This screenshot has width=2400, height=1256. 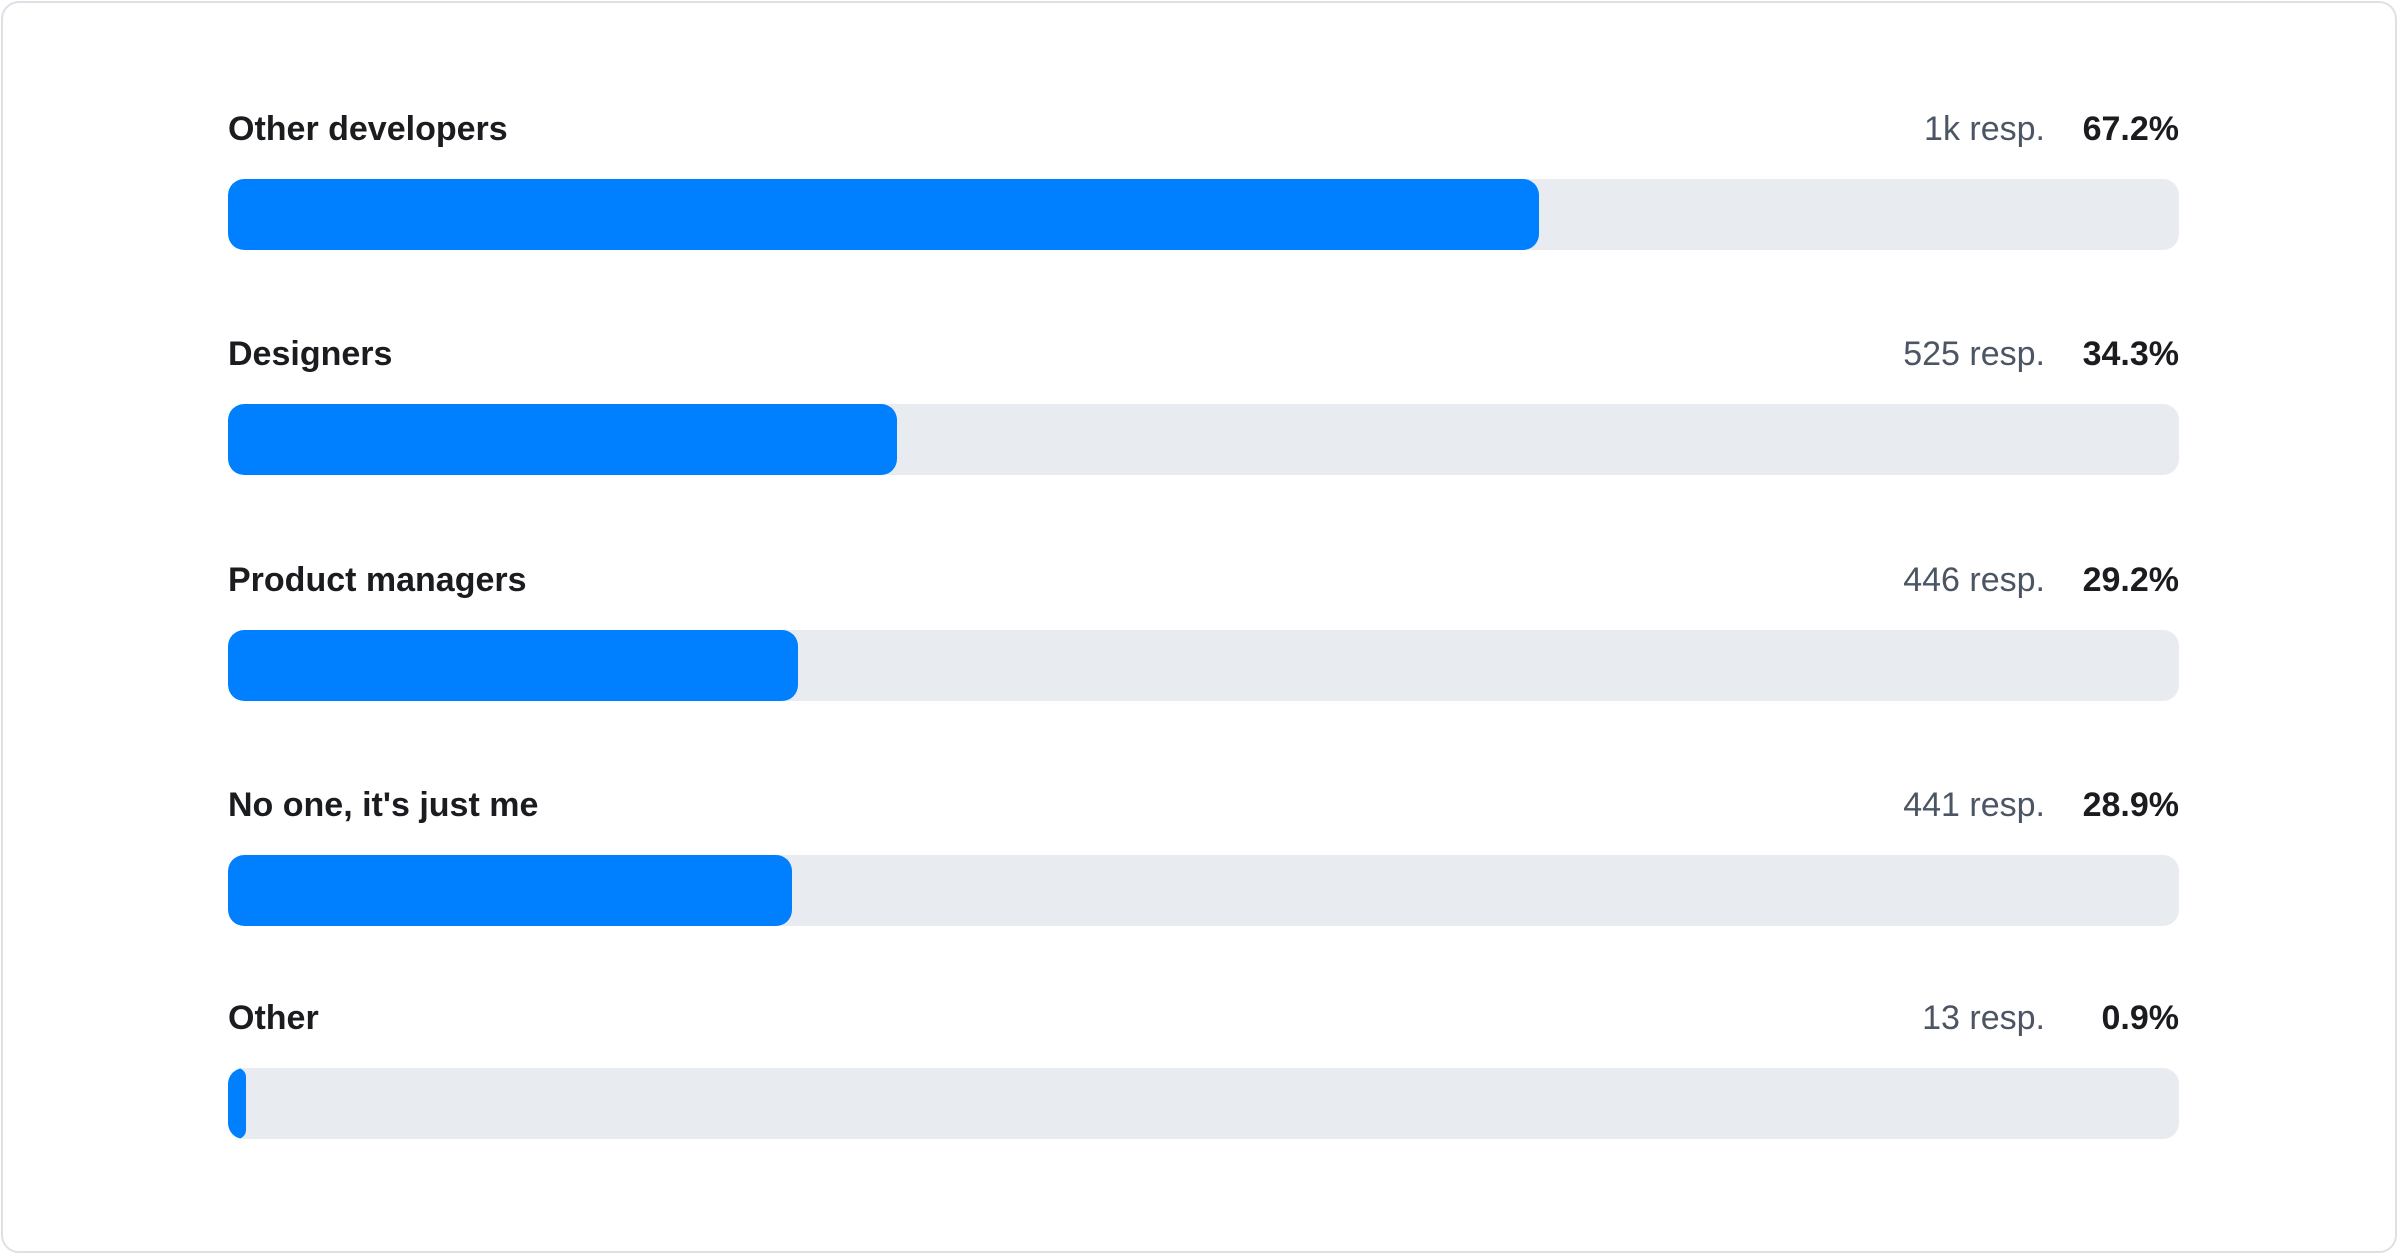 I want to click on row-stats: 441 resp. 28.9%, so click(x=2041, y=805).